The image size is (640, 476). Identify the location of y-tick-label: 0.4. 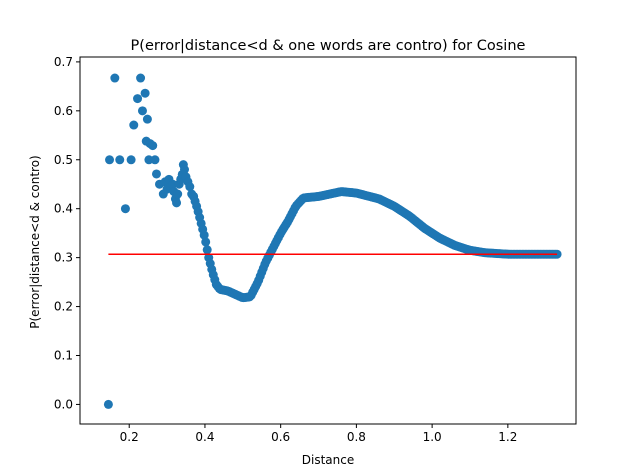
(63, 209).